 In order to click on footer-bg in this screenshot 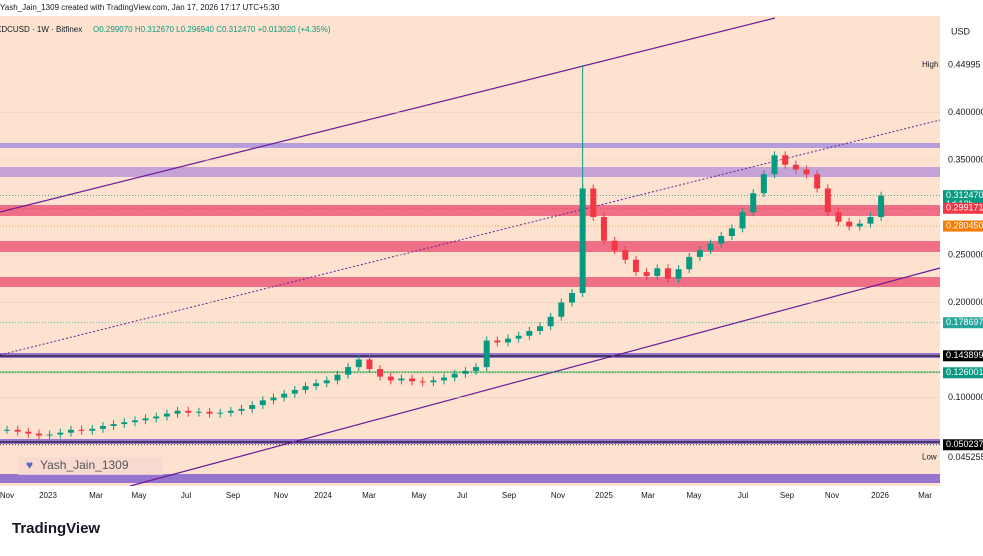, I will do `click(491, 518)`.